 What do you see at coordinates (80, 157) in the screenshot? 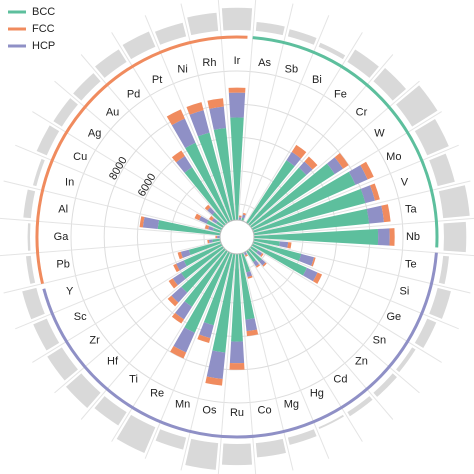
I see `category-label: Cu` at bounding box center [80, 157].